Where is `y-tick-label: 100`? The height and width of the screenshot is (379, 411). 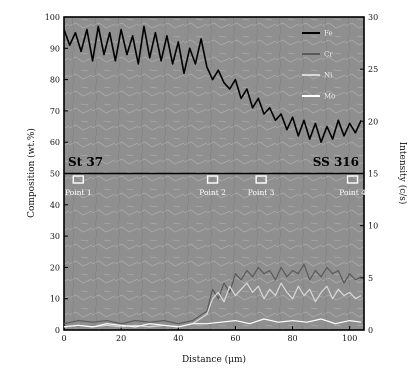
y-tick-label: 100 is located at coordinates (52, 17).